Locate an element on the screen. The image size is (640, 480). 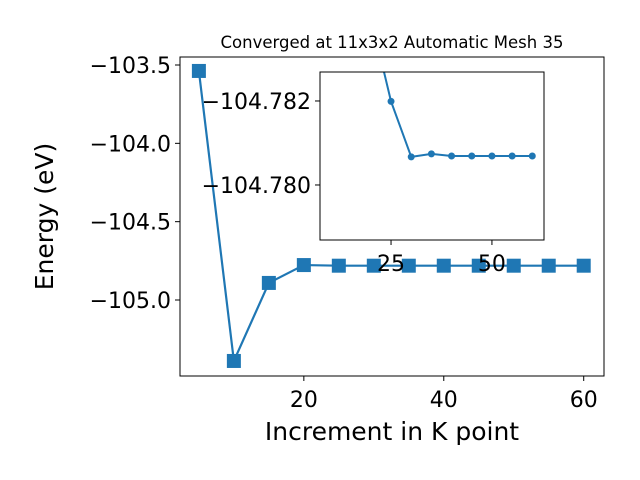
plot-area is located at coordinates (459, 116).